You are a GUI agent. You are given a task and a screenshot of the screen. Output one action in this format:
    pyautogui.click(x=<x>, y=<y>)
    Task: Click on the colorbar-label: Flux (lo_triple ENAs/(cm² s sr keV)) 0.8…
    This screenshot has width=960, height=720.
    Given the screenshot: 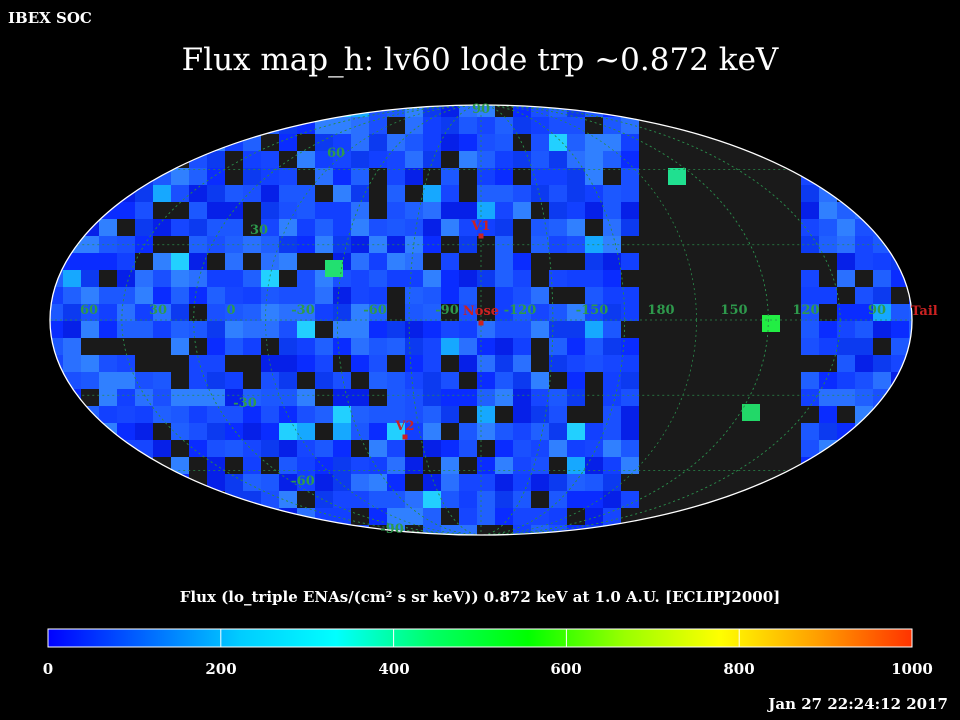 What is the action you would take?
    pyautogui.click(x=480, y=597)
    